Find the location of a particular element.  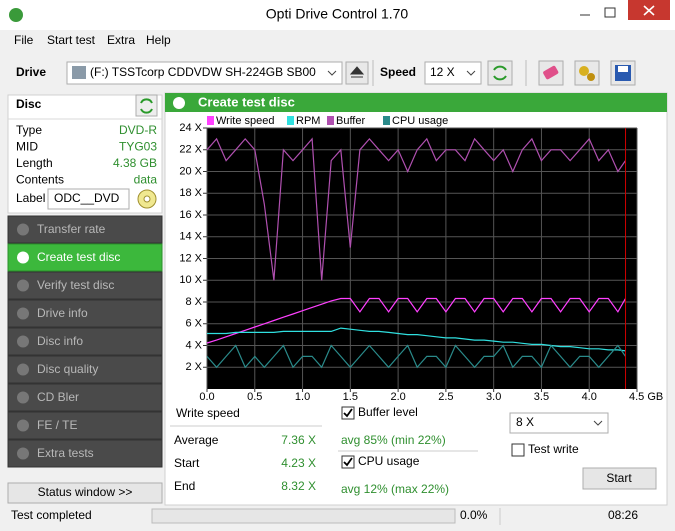

nav-button: Extra tests is located at coordinates (85, 453).